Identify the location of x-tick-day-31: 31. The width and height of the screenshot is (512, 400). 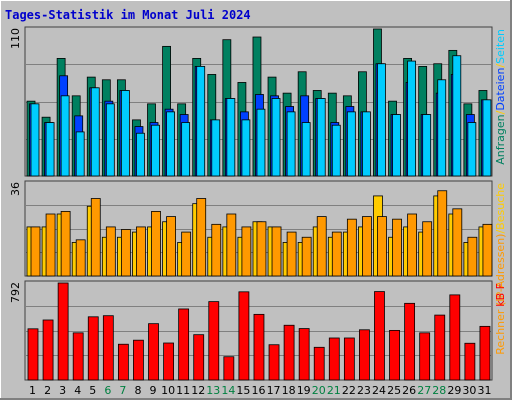
(484, 390).